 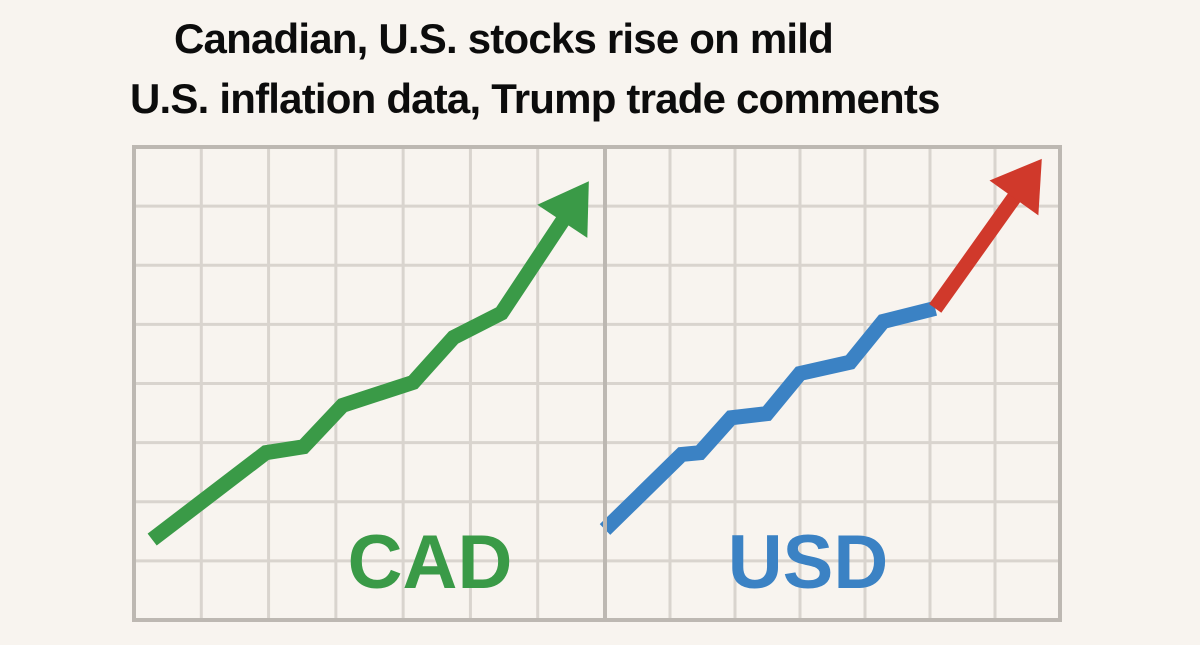 I want to click on headline-line-1: Canadian, U.S. stocks rise on mild, so click(x=504, y=38).